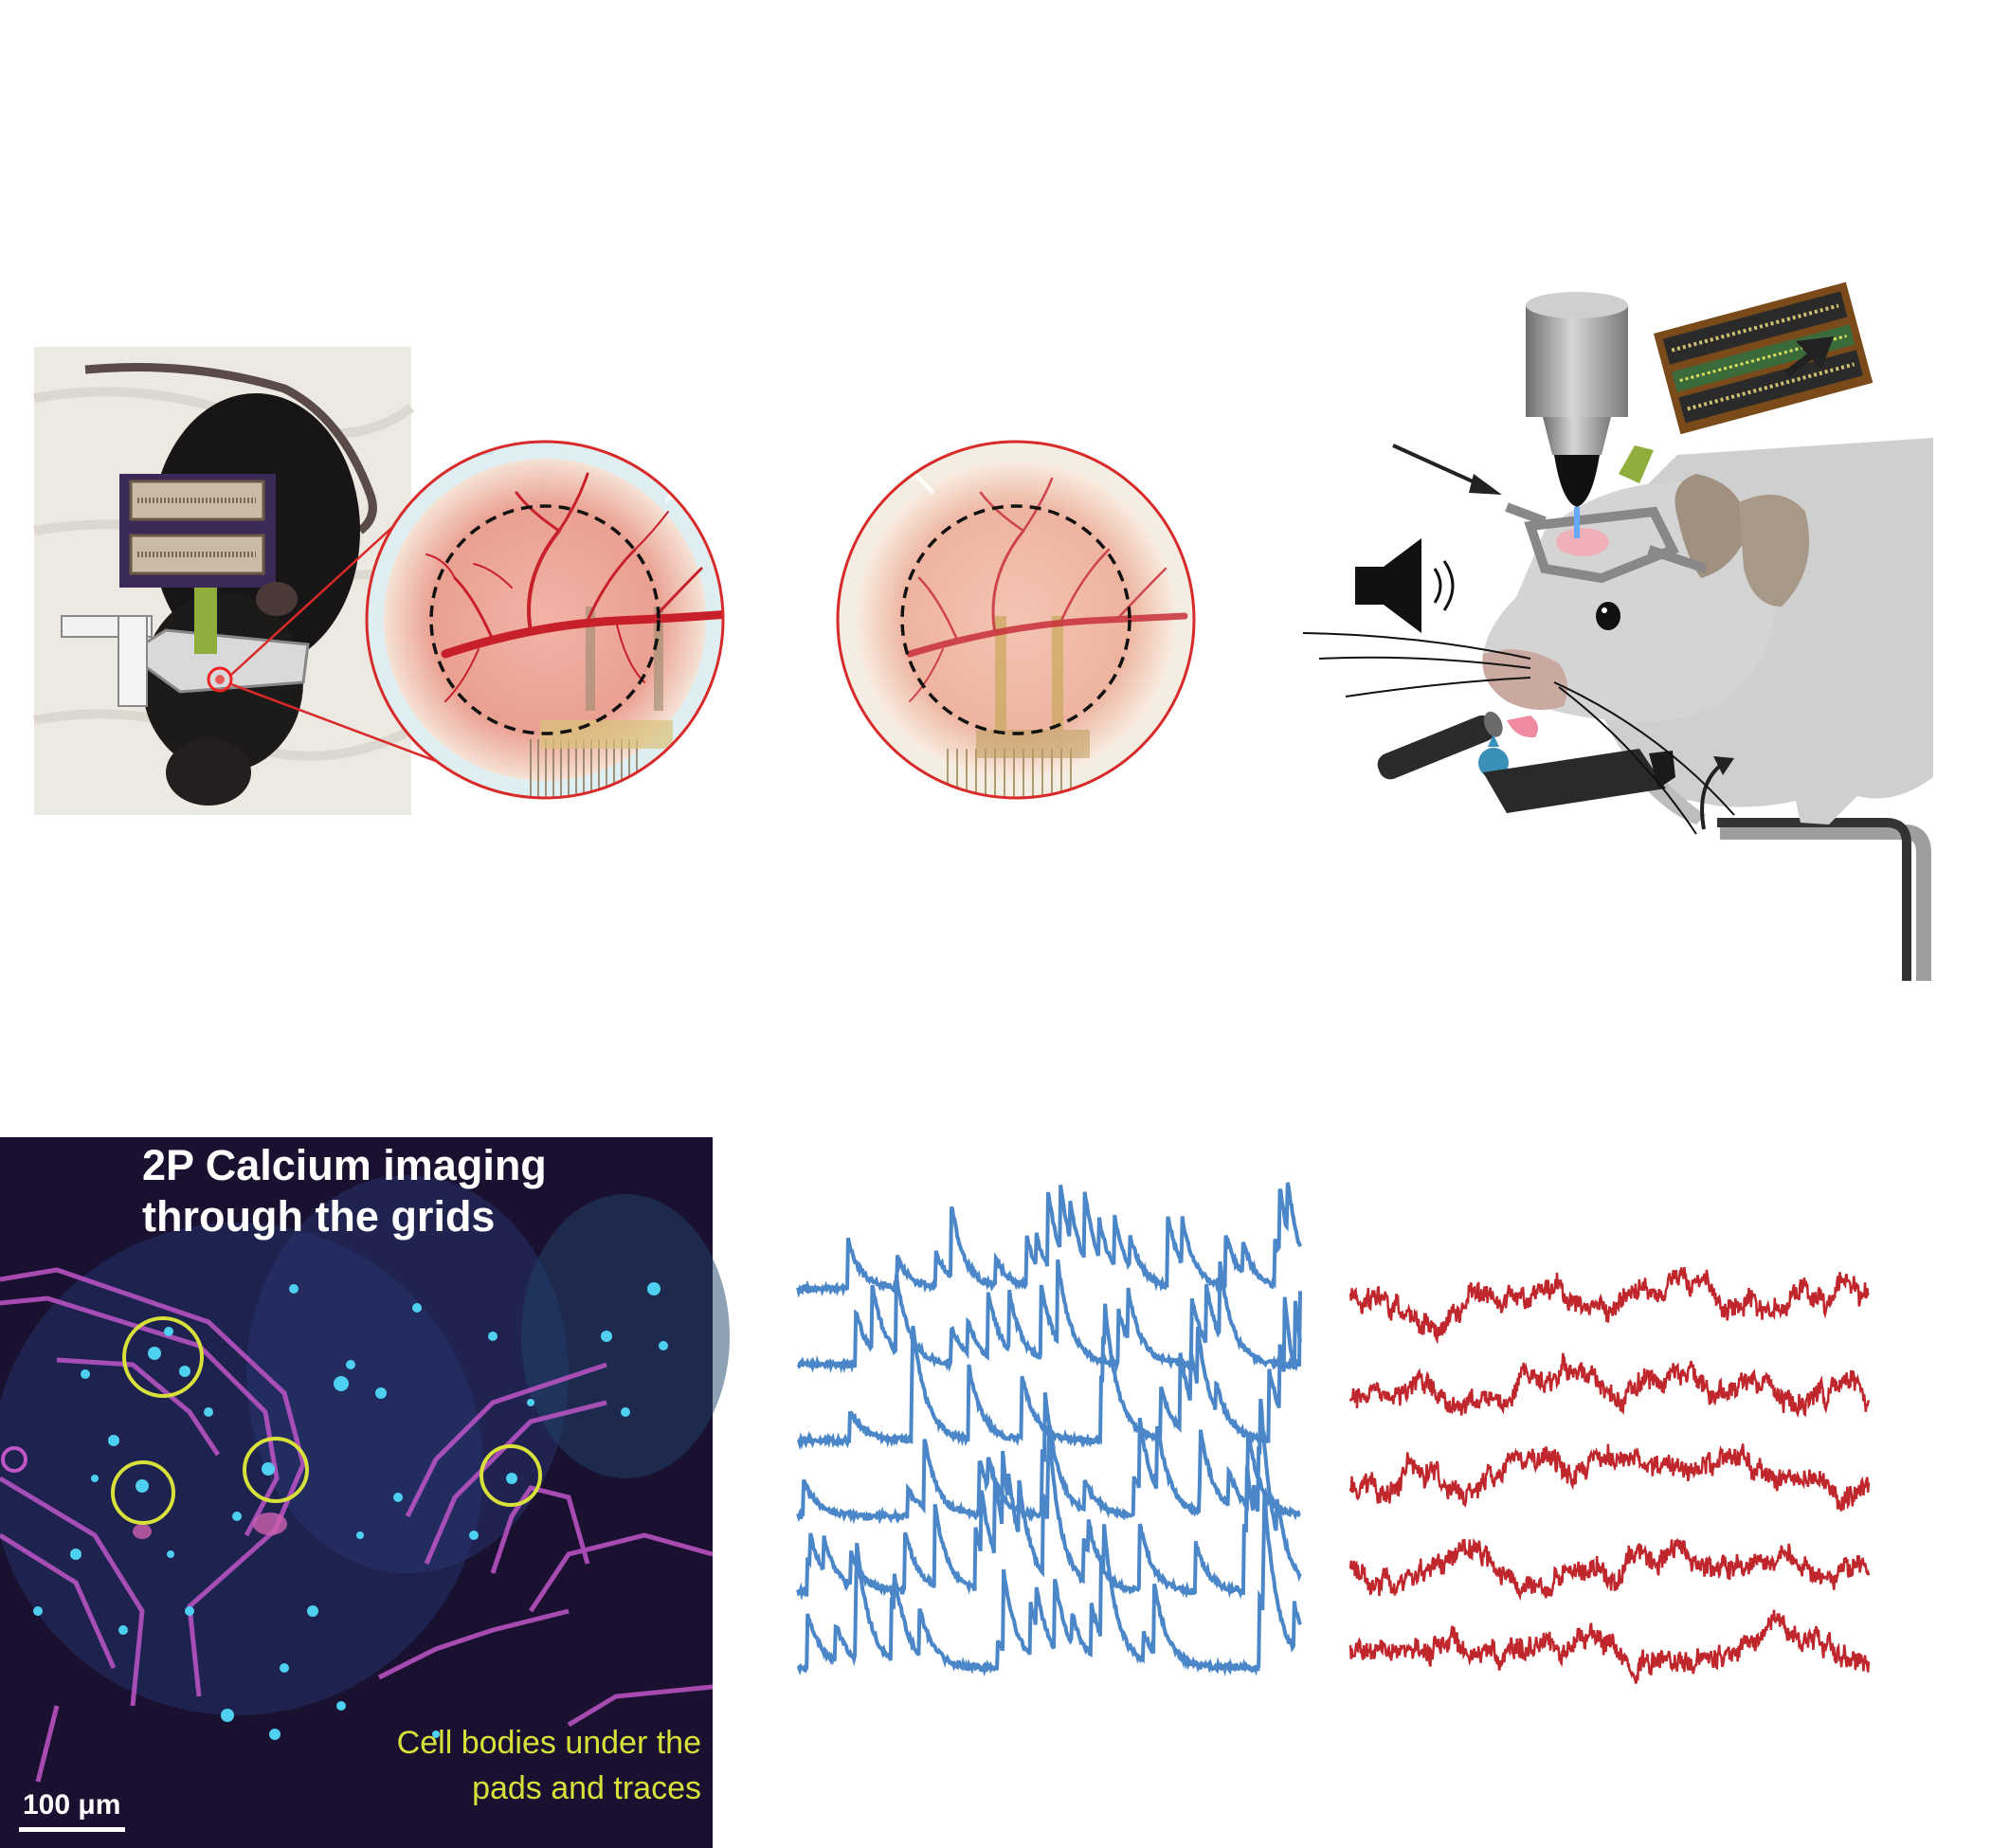  Describe the element at coordinates (507, 1766) in the screenshot. I see `cell-bodies-caption: Cell bodies under the pads and traces` at that location.